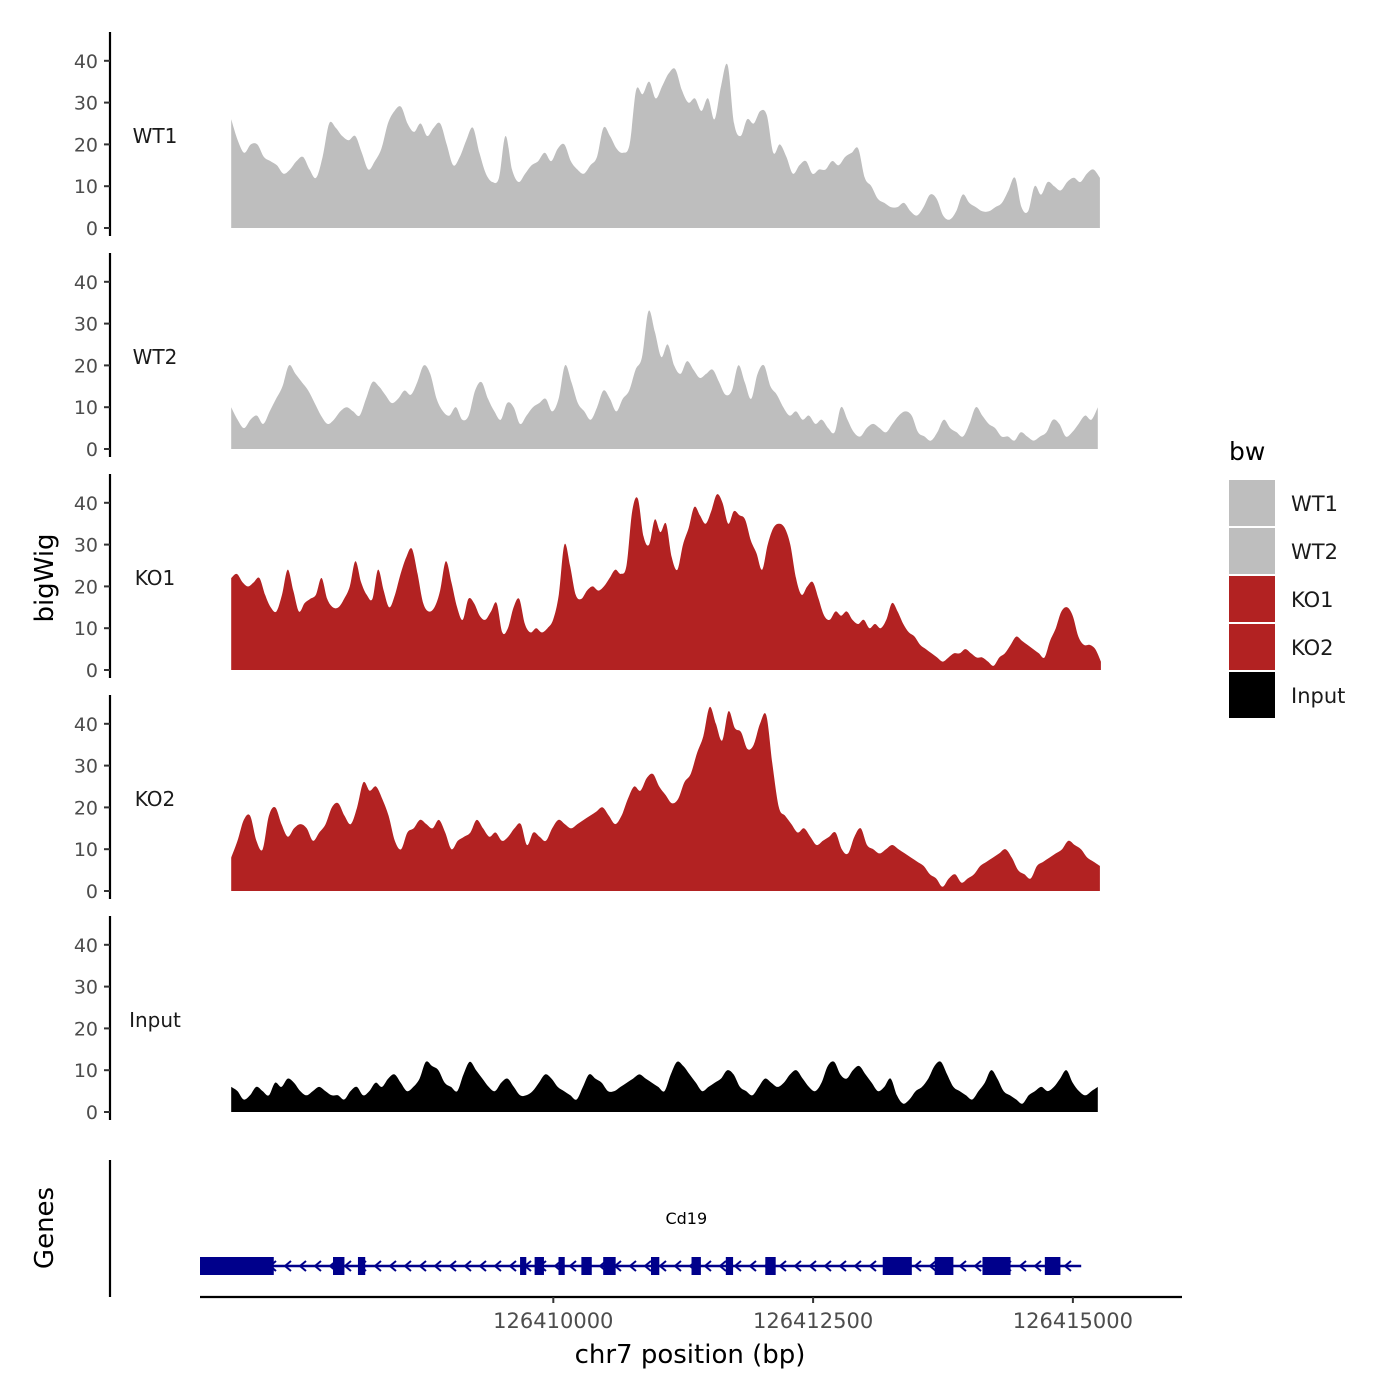 The image size is (1400, 1400). I want to click on area-input, so click(664, 1086).